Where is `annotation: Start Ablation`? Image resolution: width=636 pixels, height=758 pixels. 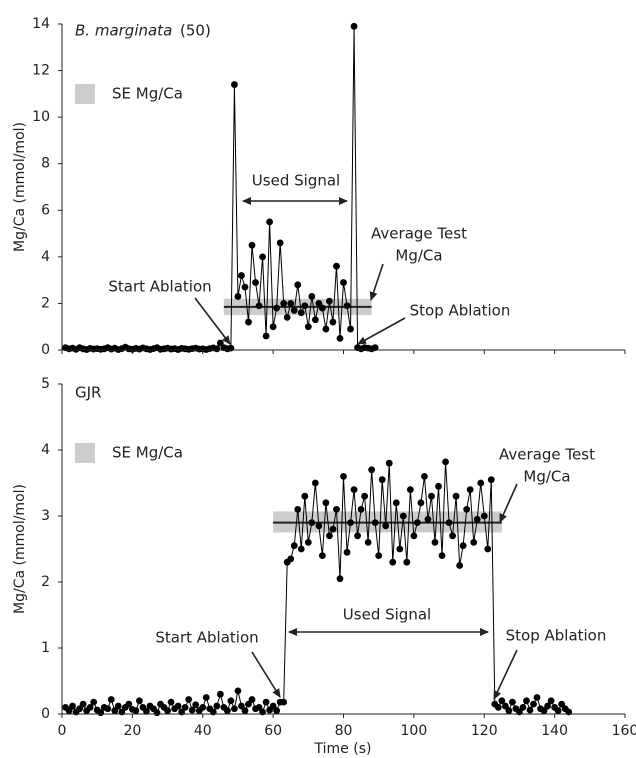
annotation: Start Ablation is located at coordinates (159, 287).